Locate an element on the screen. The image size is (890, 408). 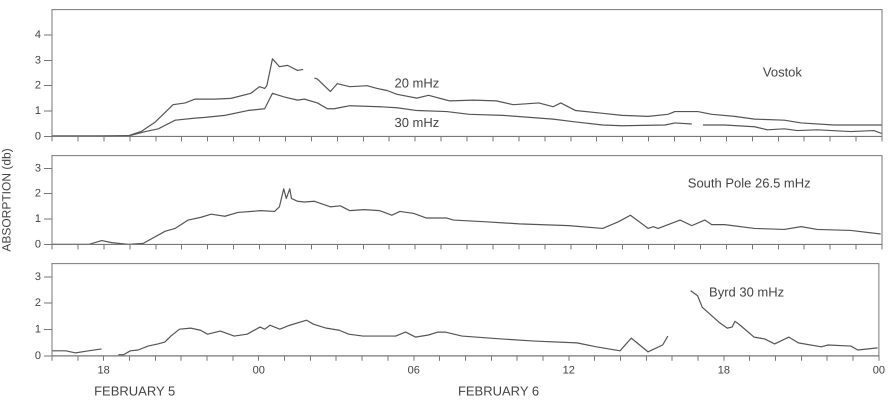
y-axis-title: ABSORPTION (db) is located at coordinates (7, 200).